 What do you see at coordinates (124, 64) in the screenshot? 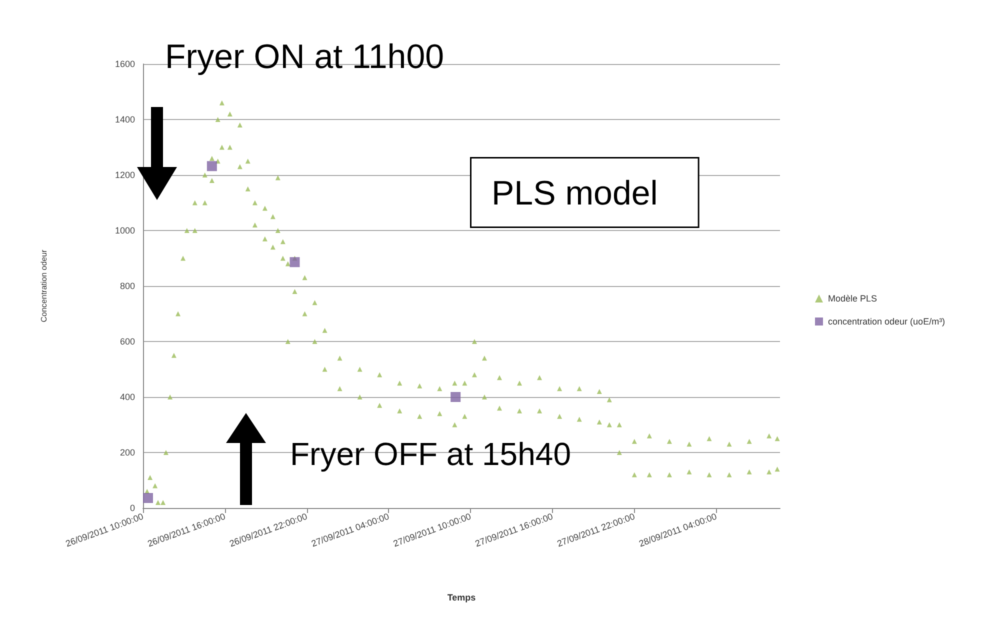
I see `y-tick-label: 1600` at bounding box center [124, 64].